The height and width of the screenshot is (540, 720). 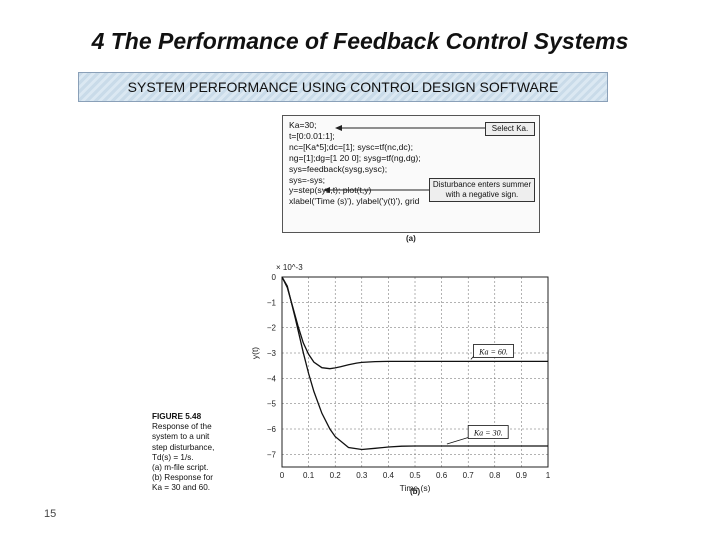 What do you see at coordinates (177, 416) in the screenshot?
I see `caption-heading: FIGURE 5.48` at bounding box center [177, 416].